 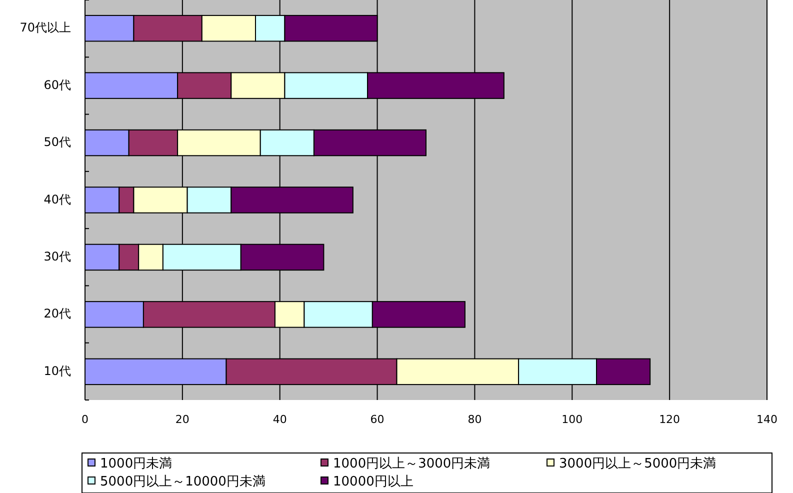 What do you see at coordinates (57, 371) in the screenshot?
I see `y-tick-label: 10代` at bounding box center [57, 371].